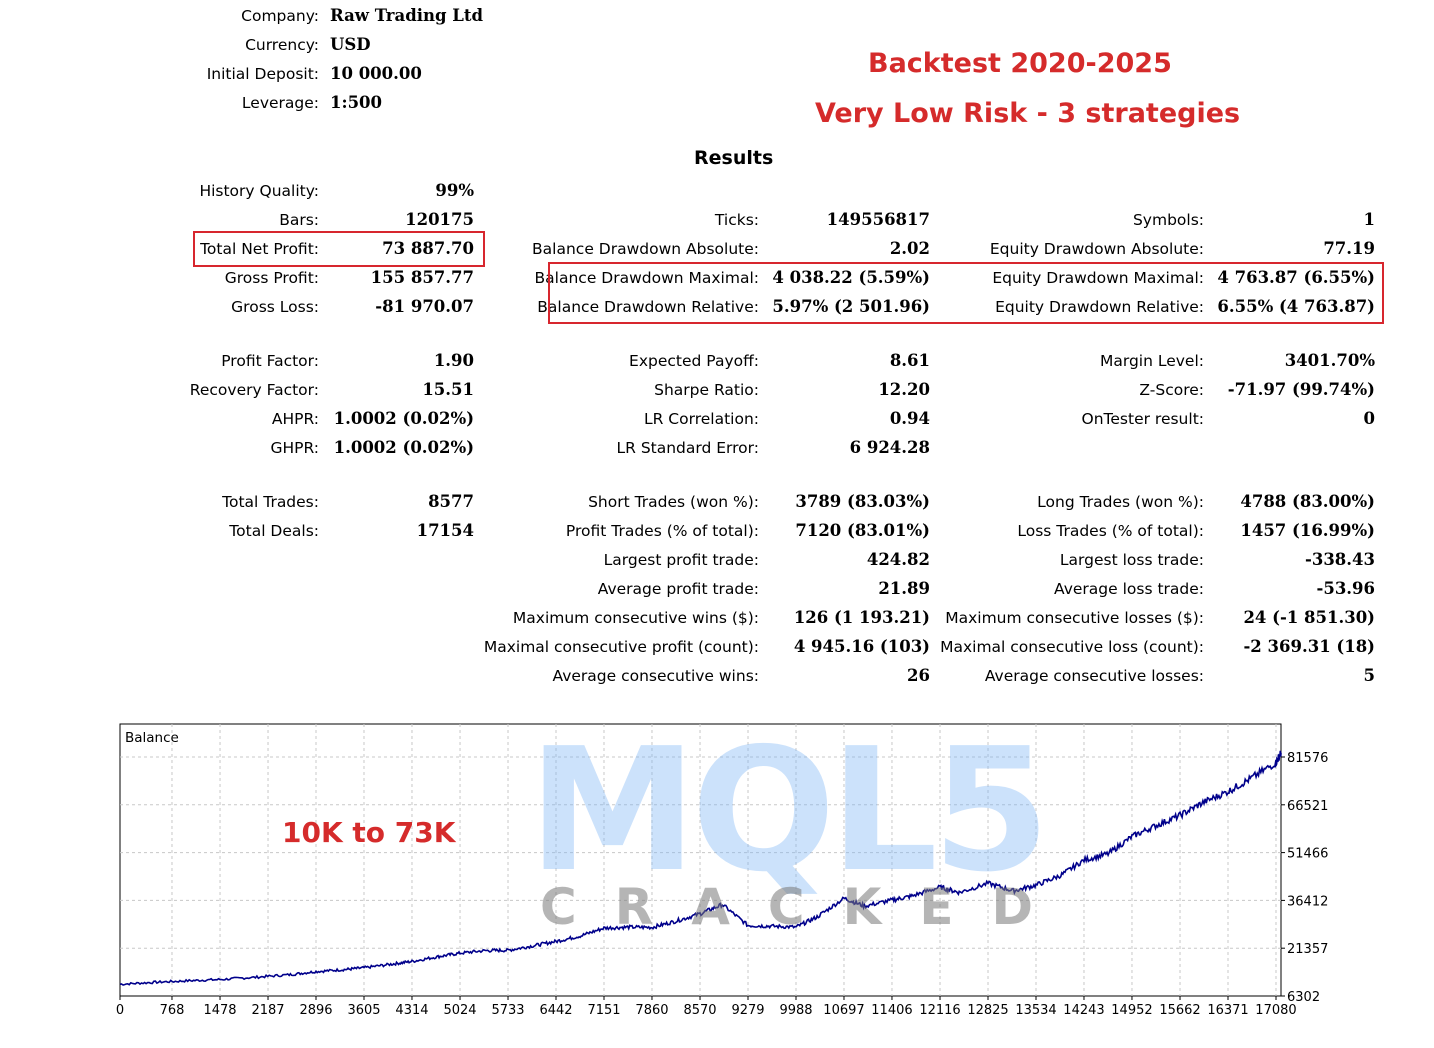 This screenshot has height=1048, width=1434. What do you see at coordinates (687, 448) in the screenshot?
I see `stat-label-lr-standard-error: LR Standard Error:` at bounding box center [687, 448].